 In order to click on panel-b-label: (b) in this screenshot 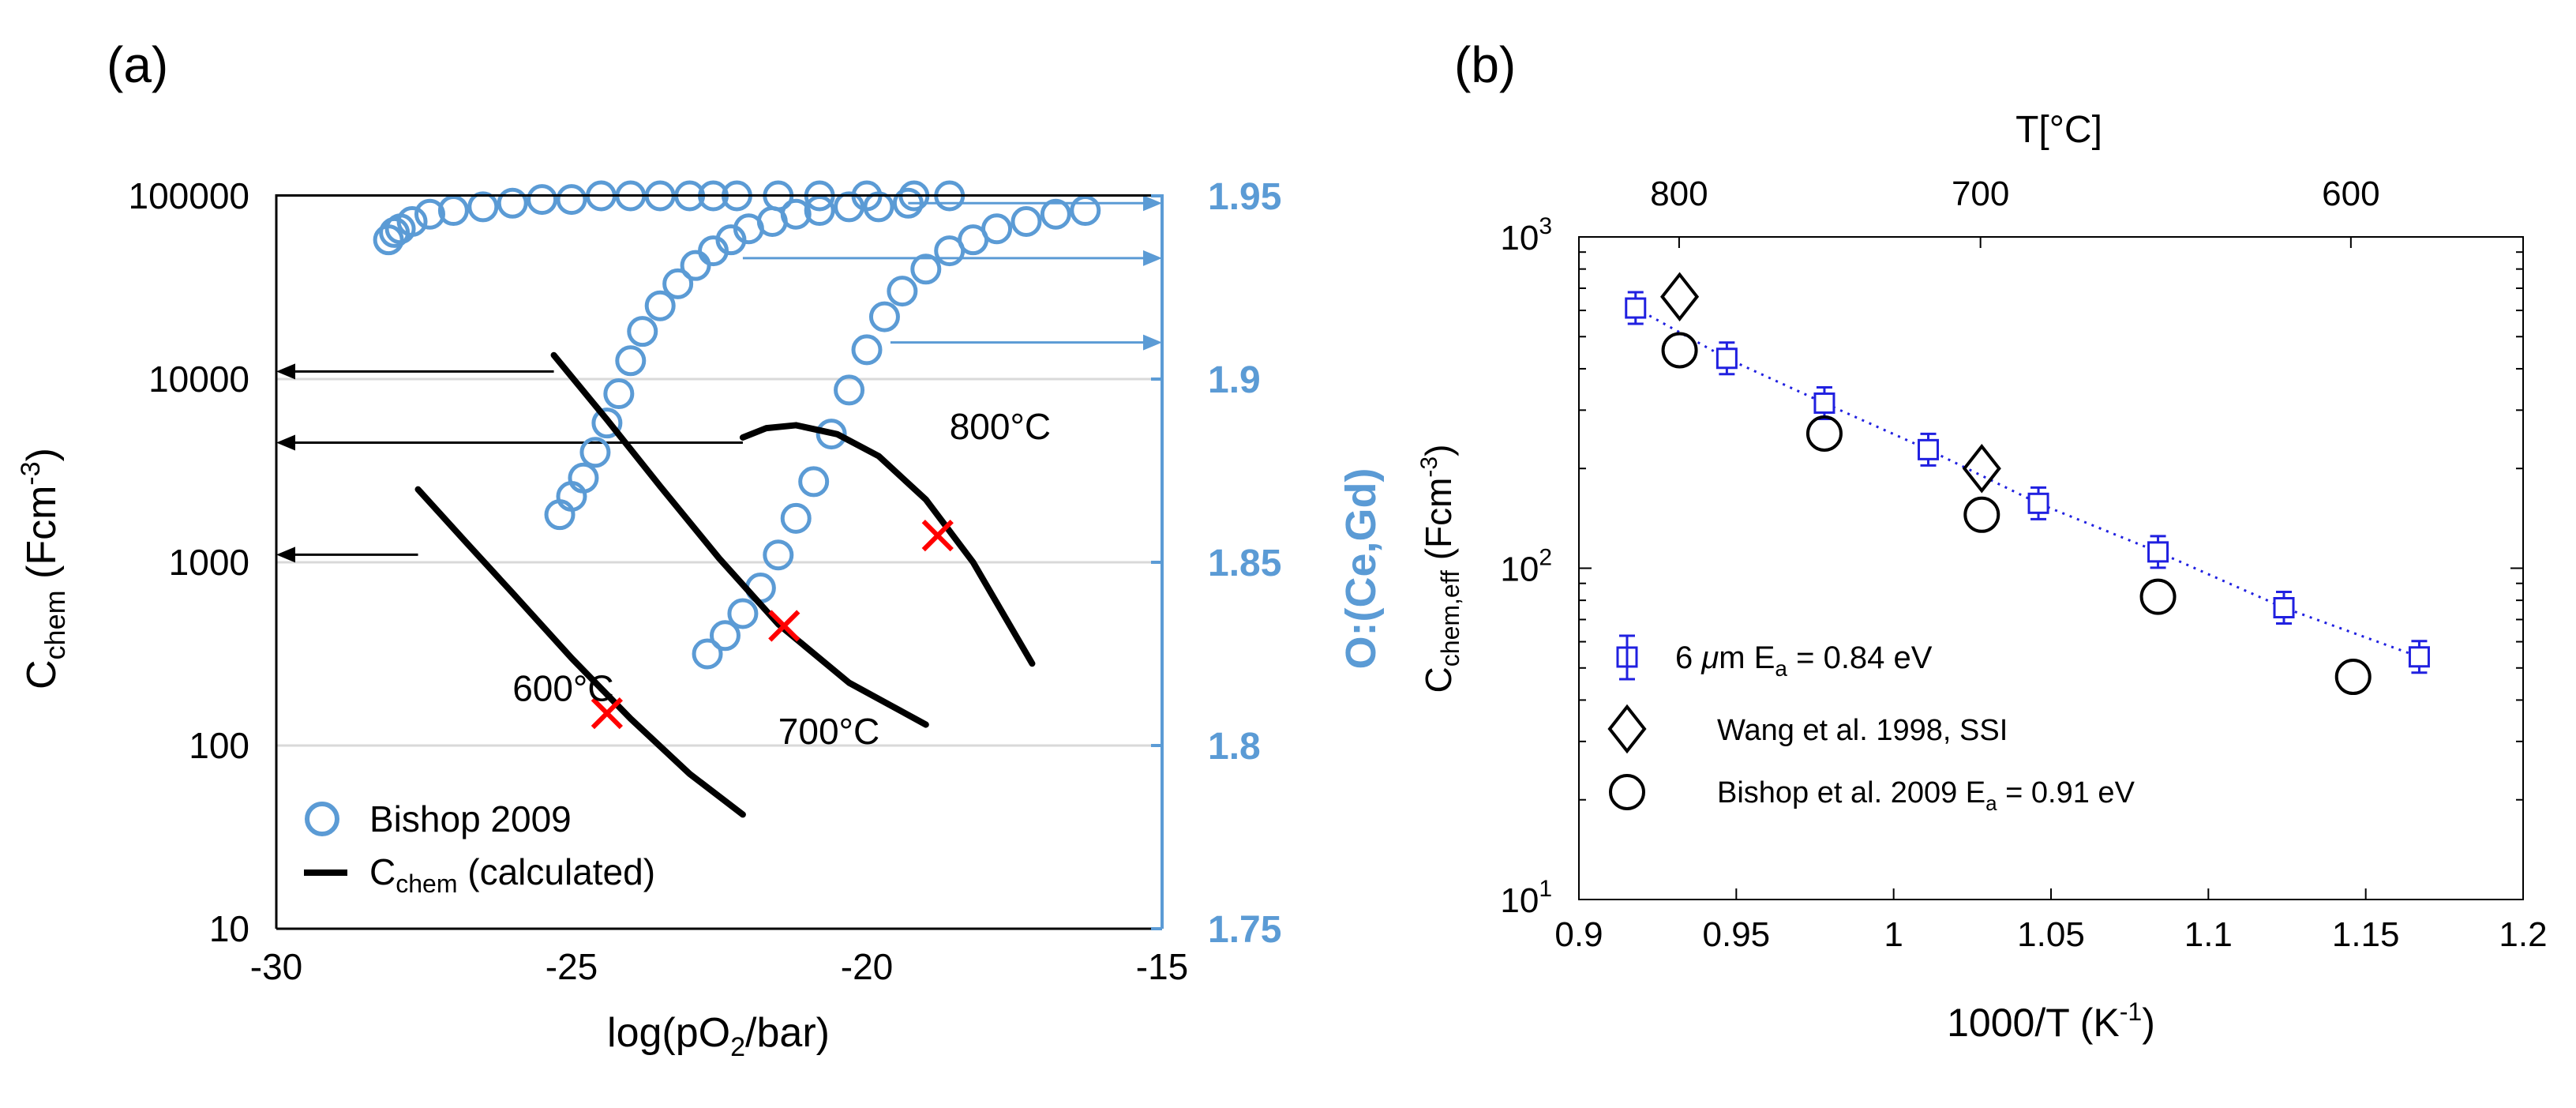, I will do `click(1485, 64)`.